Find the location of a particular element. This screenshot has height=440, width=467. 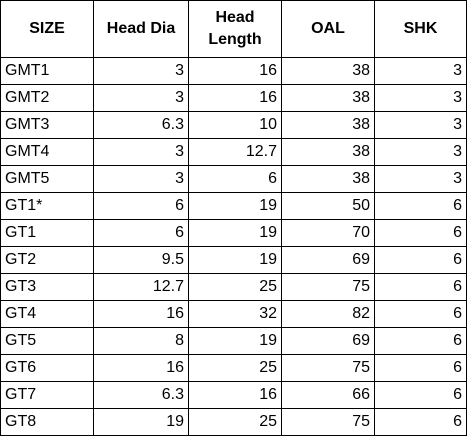

size-cell: GMT3 is located at coordinates (47, 125).